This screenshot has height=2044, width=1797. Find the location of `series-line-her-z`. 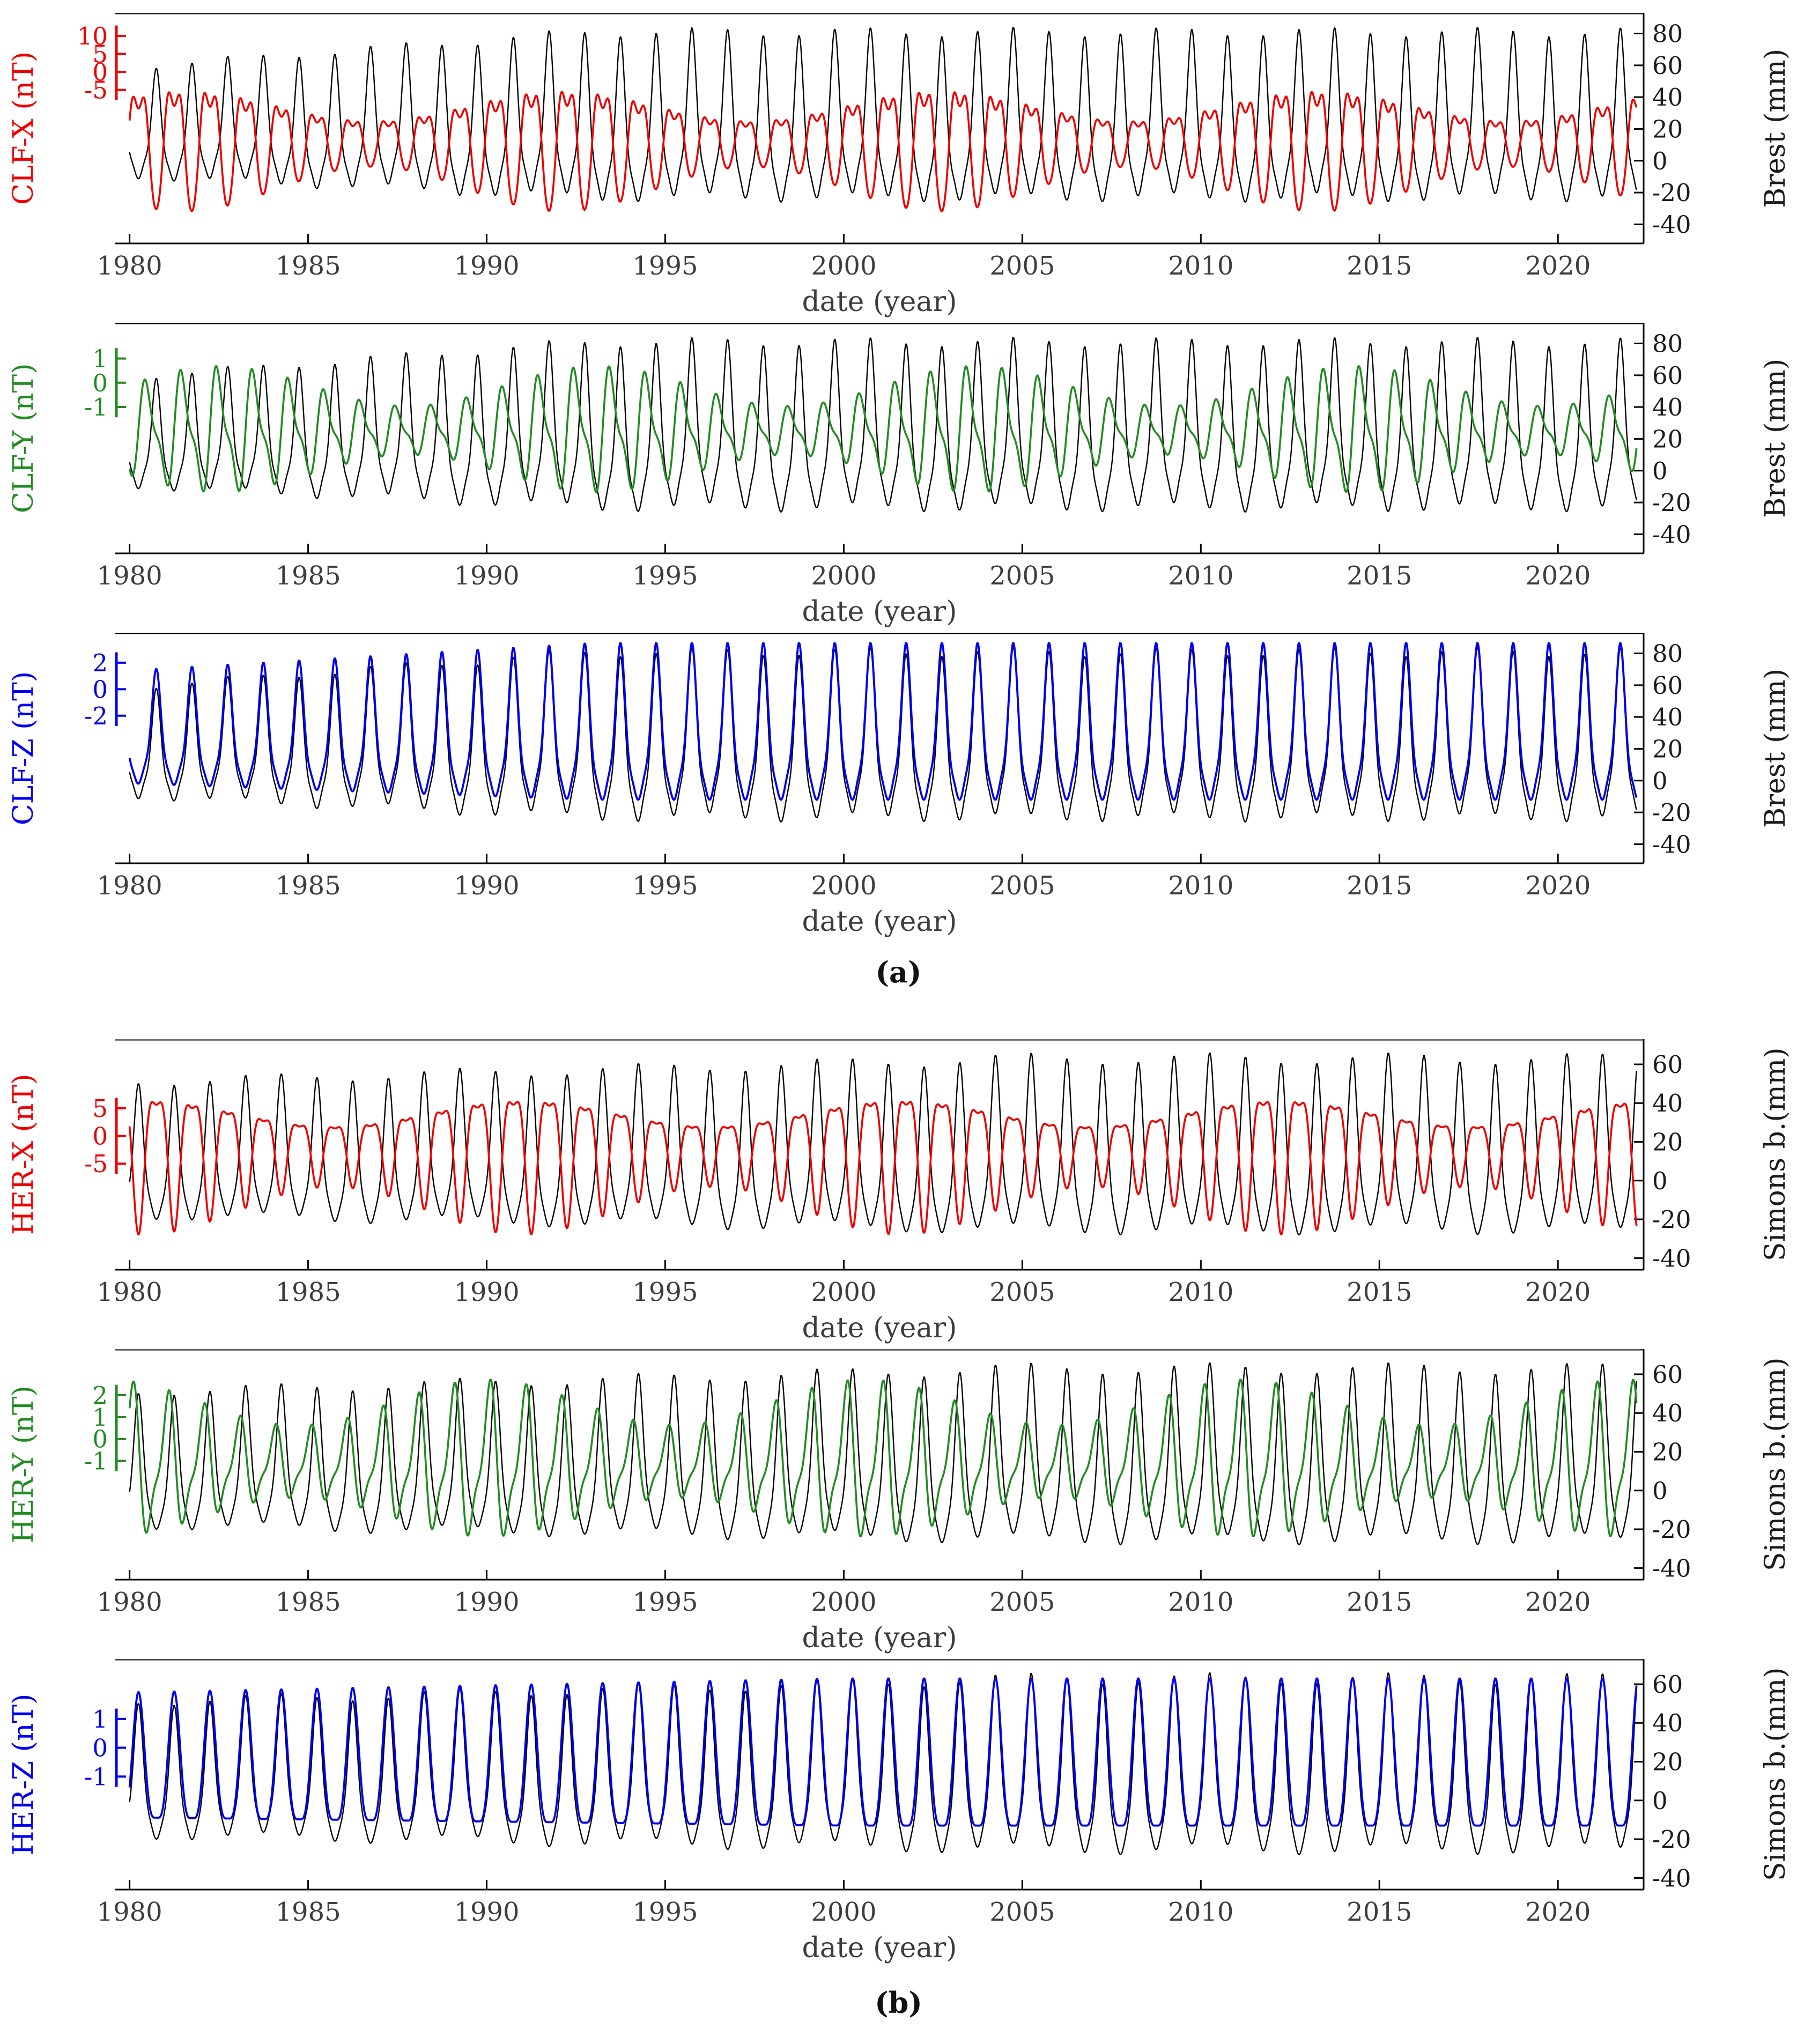

series-line-her-z is located at coordinates (883, 1752).